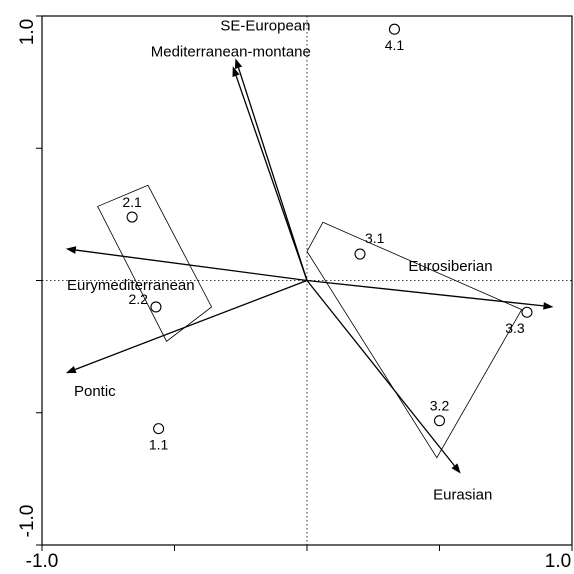 Image resolution: width=574 pixels, height=574 pixels. What do you see at coordinates (440, 406) in the screenshot?
I see `point-label: 3.2` at bounding box center [440, 406].